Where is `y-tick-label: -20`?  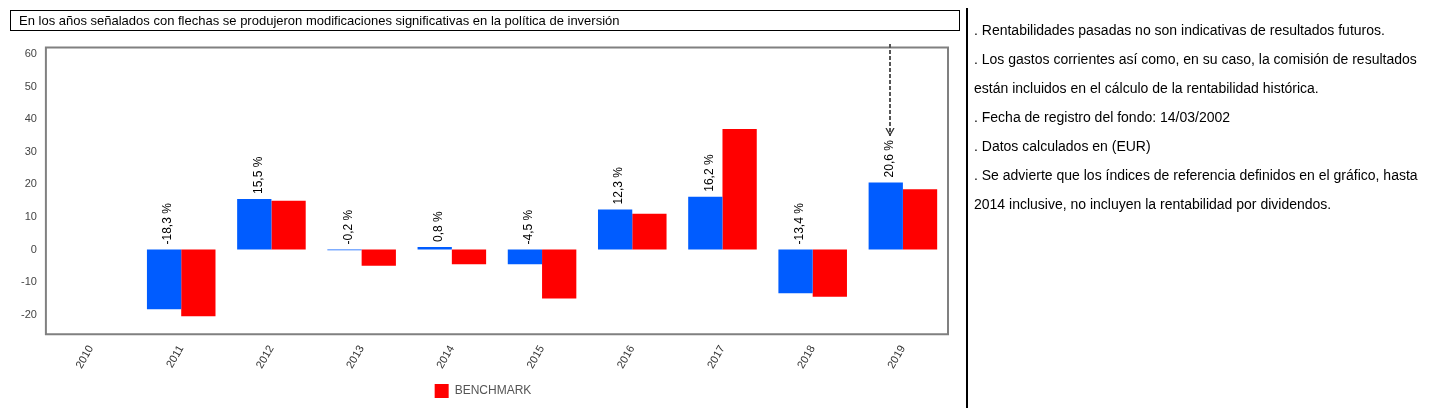
y-tick-label: -20 is located at coordinates (28, 313).